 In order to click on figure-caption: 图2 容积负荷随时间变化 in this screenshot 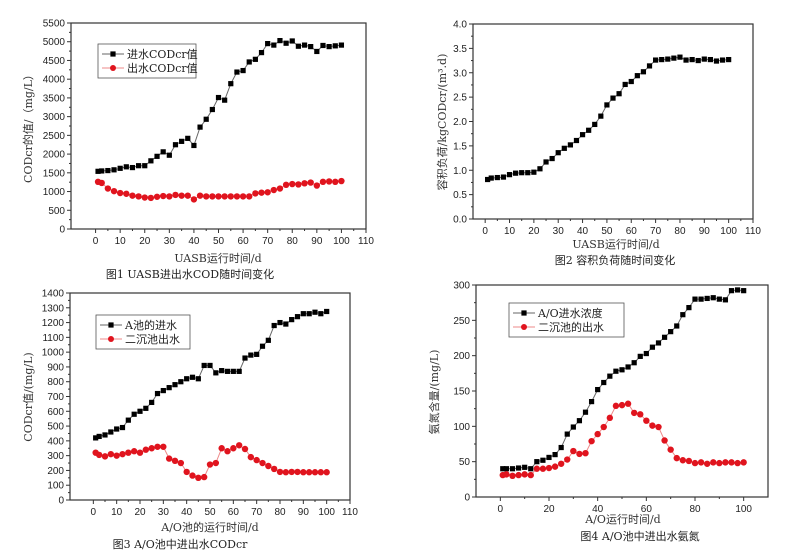, I will do `click(615, 260)`.